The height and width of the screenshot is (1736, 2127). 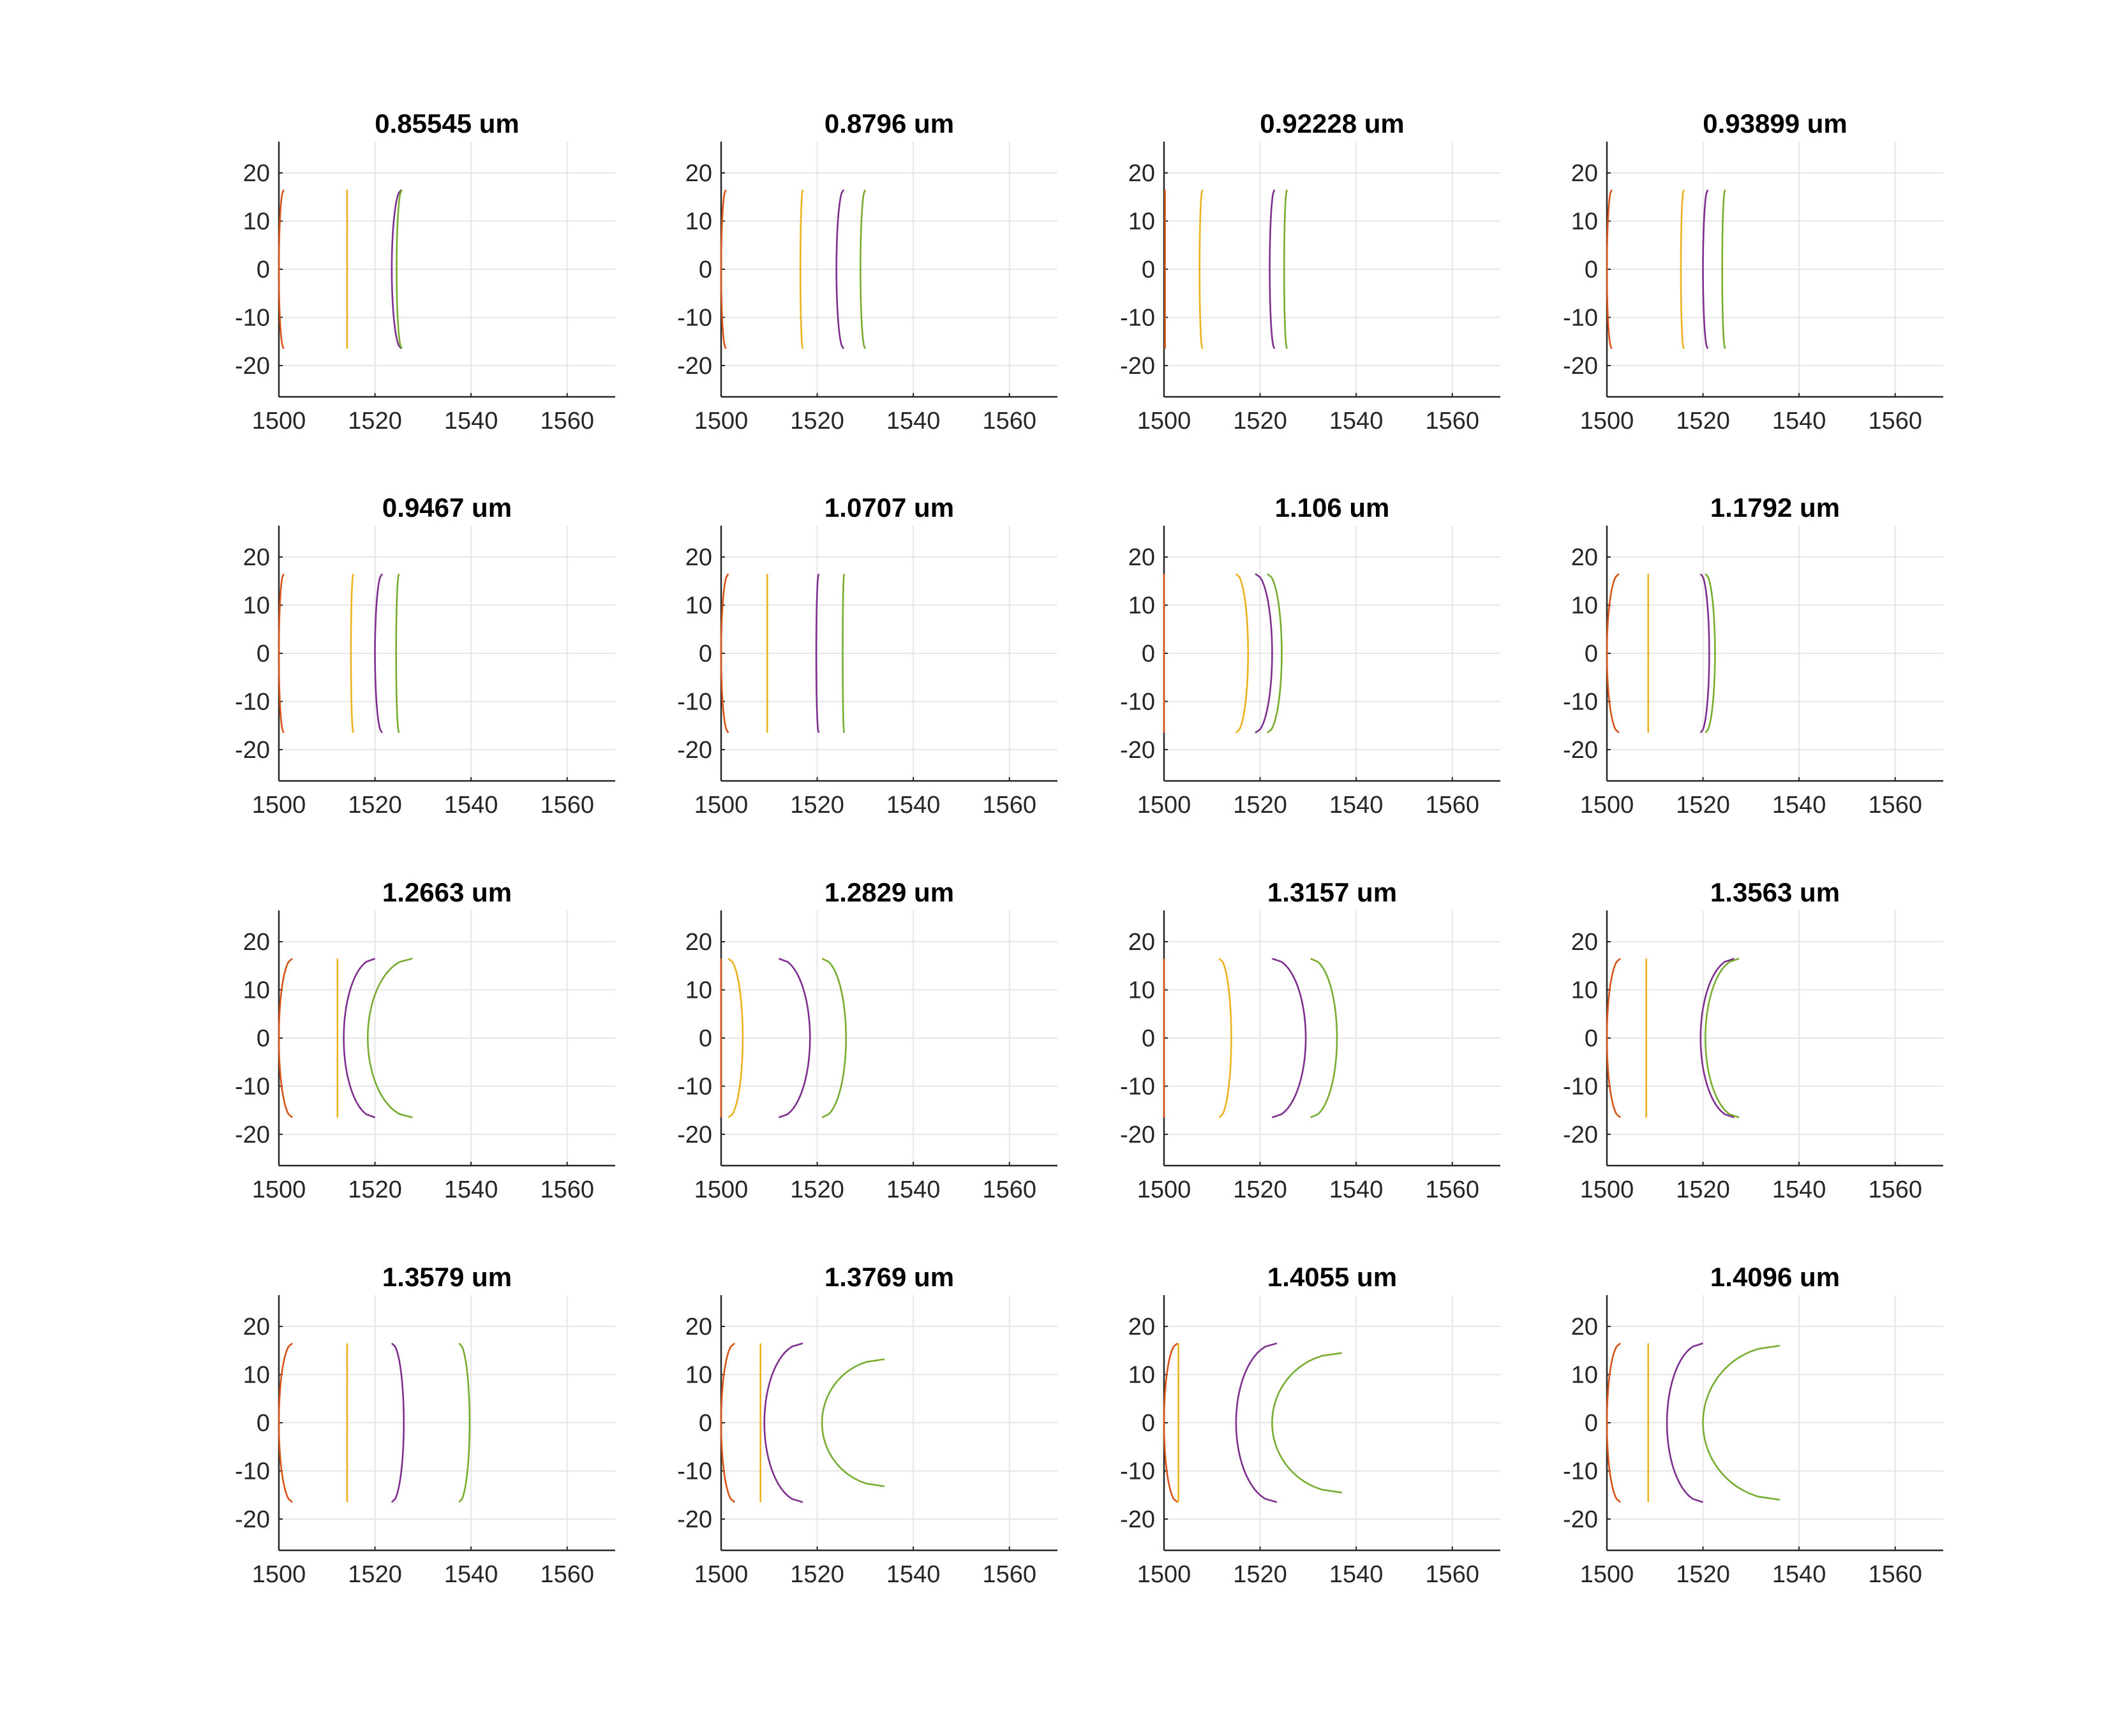 What do you see at coordinates (1310, 656) in the screenshot?
I see `subplot-7: 1500 1520 1540 1560 20 10 0 -10 -20 1.106 um` at bounding box center [1310, 656].